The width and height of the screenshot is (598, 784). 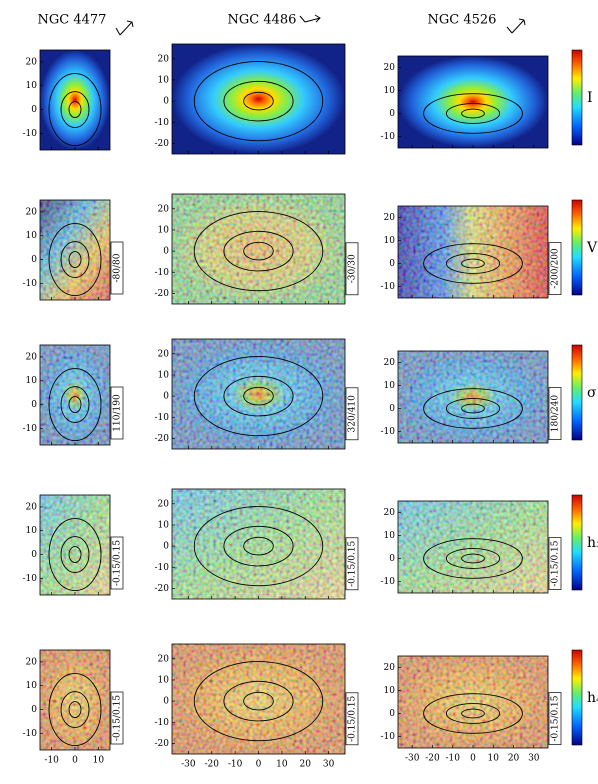 I want to click on x-tick-label: 30, so click(x=534, y=759).